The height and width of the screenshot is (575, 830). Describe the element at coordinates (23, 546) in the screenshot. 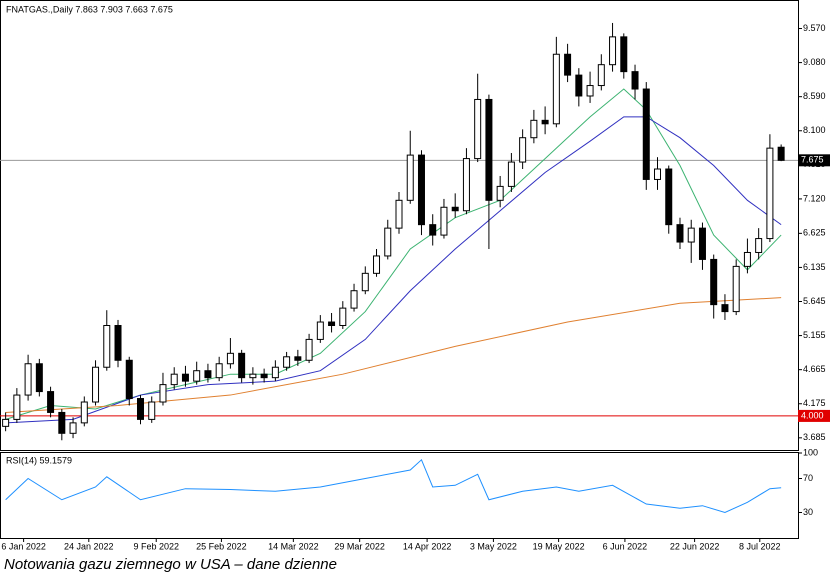

I see `x-tick-label: 6 Jan 2022` at that location.